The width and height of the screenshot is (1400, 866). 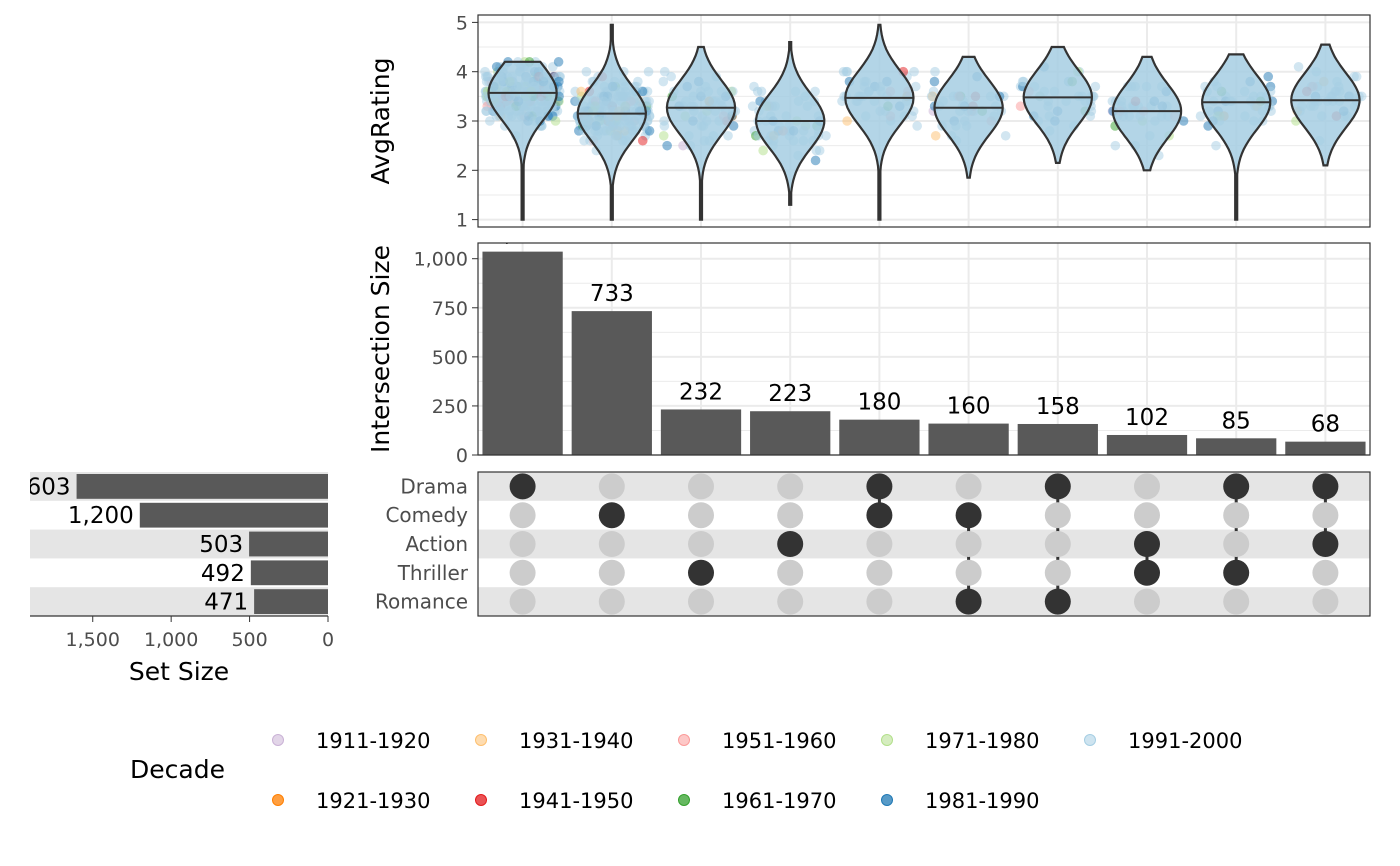 I want to click on matrix-set-label: Romance, so click(x=421, y=602).